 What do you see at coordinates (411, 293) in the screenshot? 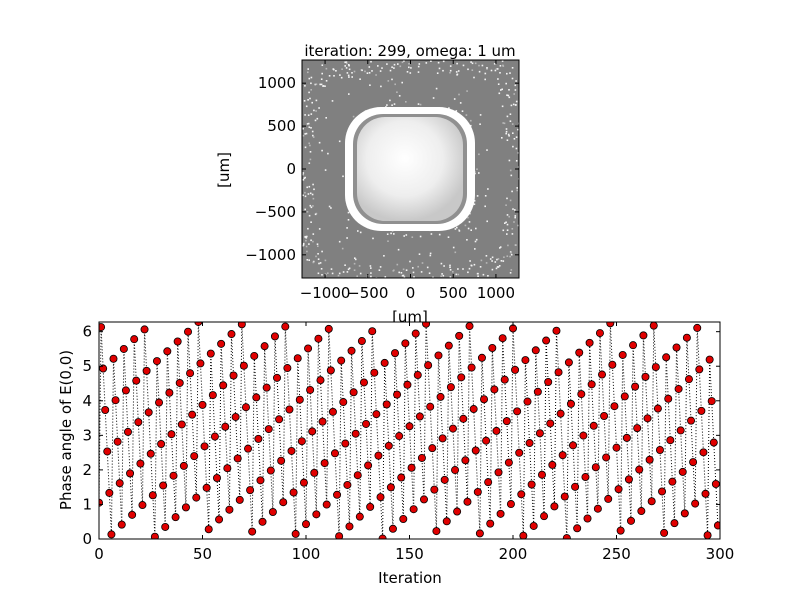
I see `image-x-tick-label: 0` at bounding box center [411, 293].